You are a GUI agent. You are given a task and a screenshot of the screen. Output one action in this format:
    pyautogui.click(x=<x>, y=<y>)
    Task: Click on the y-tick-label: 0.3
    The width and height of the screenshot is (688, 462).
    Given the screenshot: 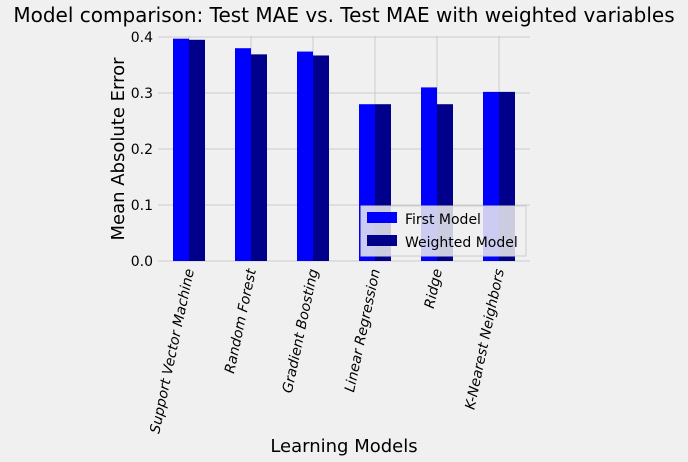 What is the action you would take?
    pyautogui.click(x=142, y=94)
    